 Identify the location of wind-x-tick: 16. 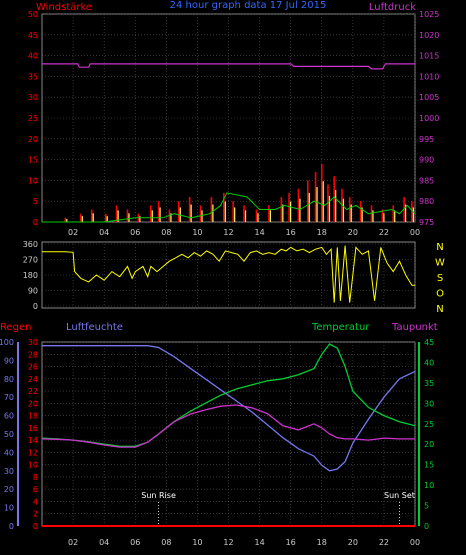
(291, 232).